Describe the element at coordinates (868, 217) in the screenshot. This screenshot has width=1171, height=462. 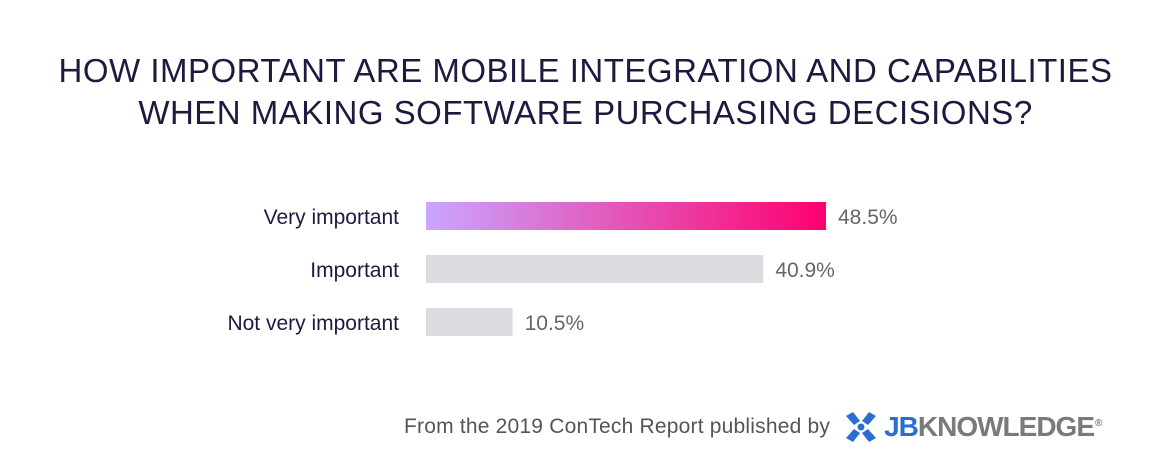
I see `value-label-very-important: 48.5%` at that location.